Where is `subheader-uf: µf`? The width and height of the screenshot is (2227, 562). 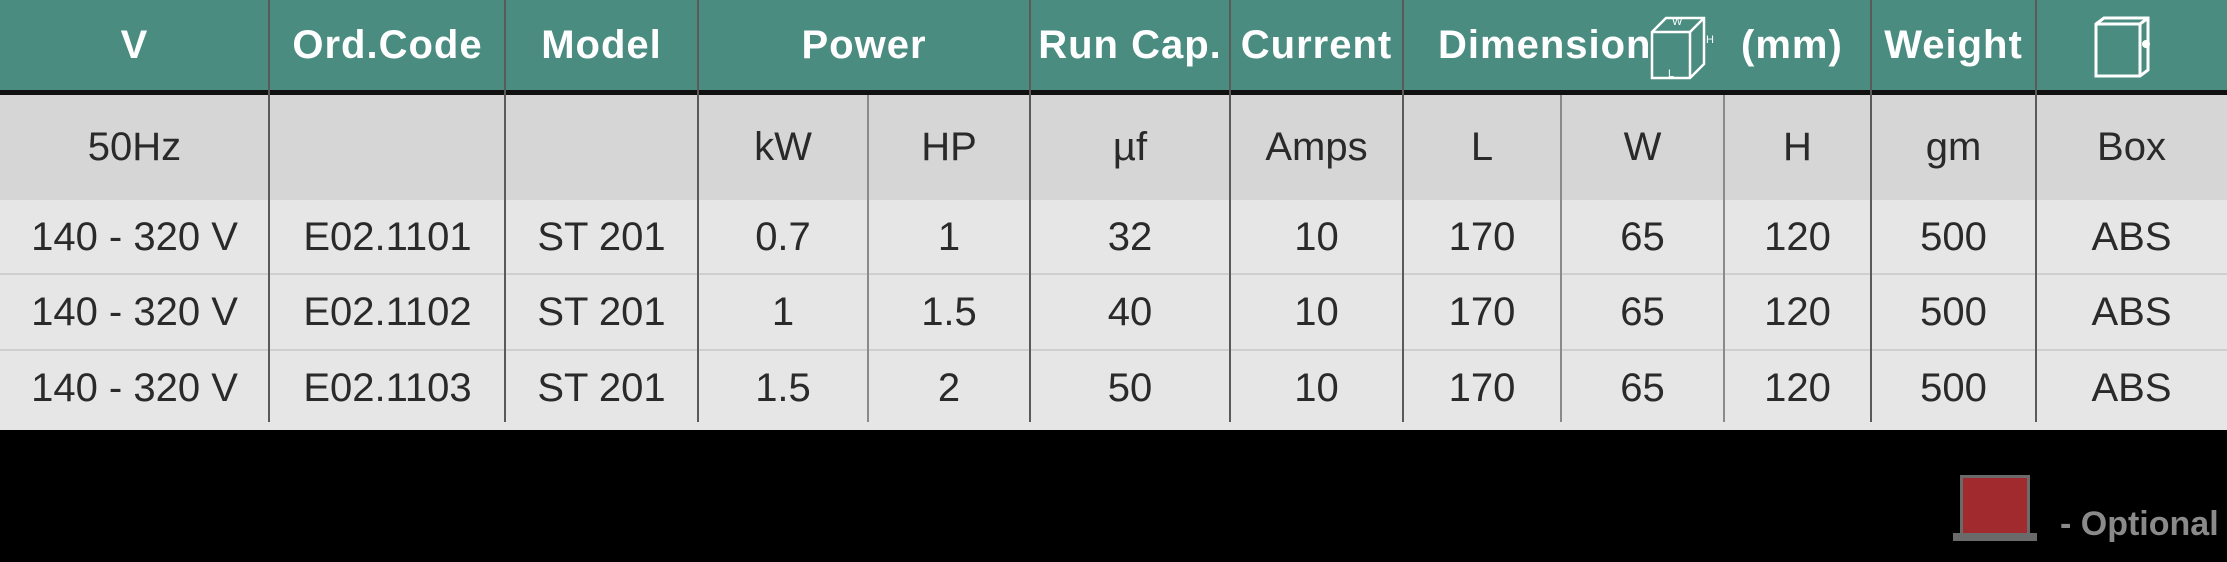 subheader-uf: µf is located at coordinates (1130, 147).